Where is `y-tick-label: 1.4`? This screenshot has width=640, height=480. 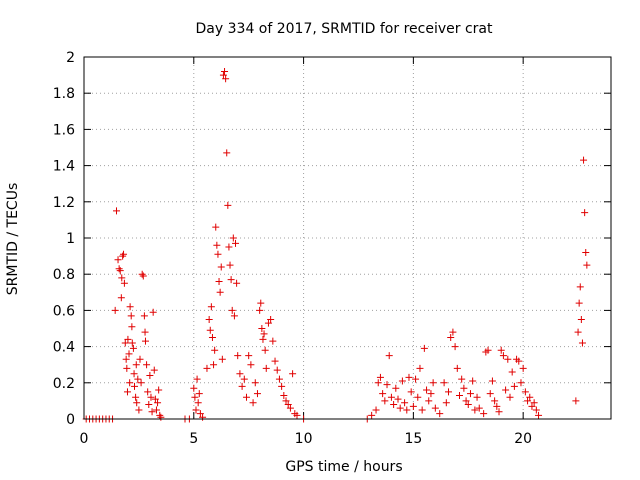 y-tick-label: 1.4 is located at coordinates (64, 167).